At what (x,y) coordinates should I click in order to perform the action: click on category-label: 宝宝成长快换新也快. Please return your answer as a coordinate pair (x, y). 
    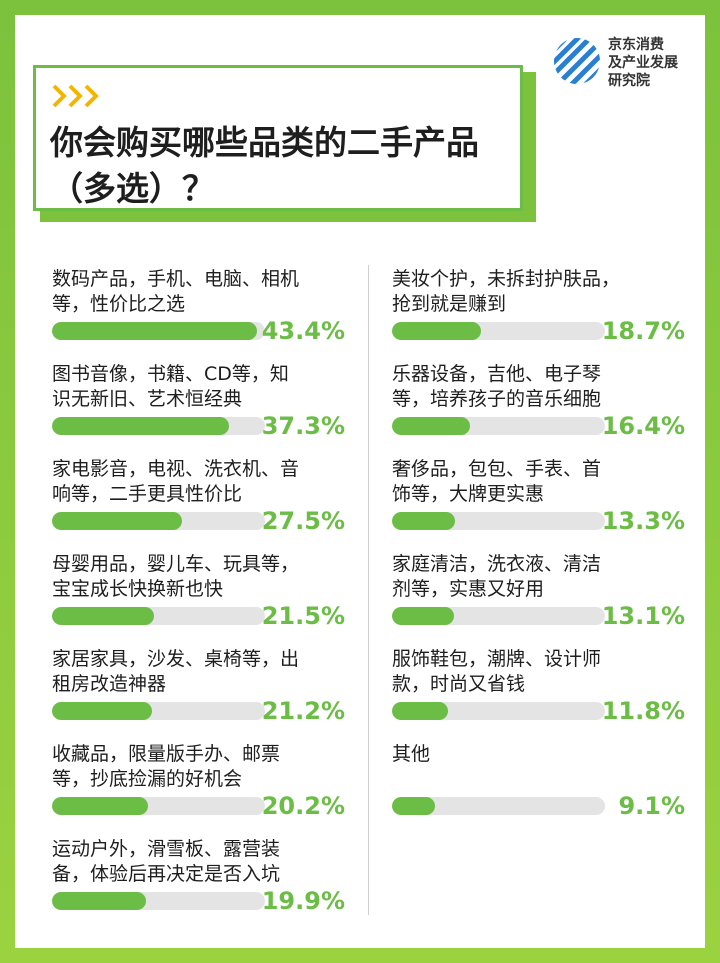
    Looking at the image, I should click on (138, 589).